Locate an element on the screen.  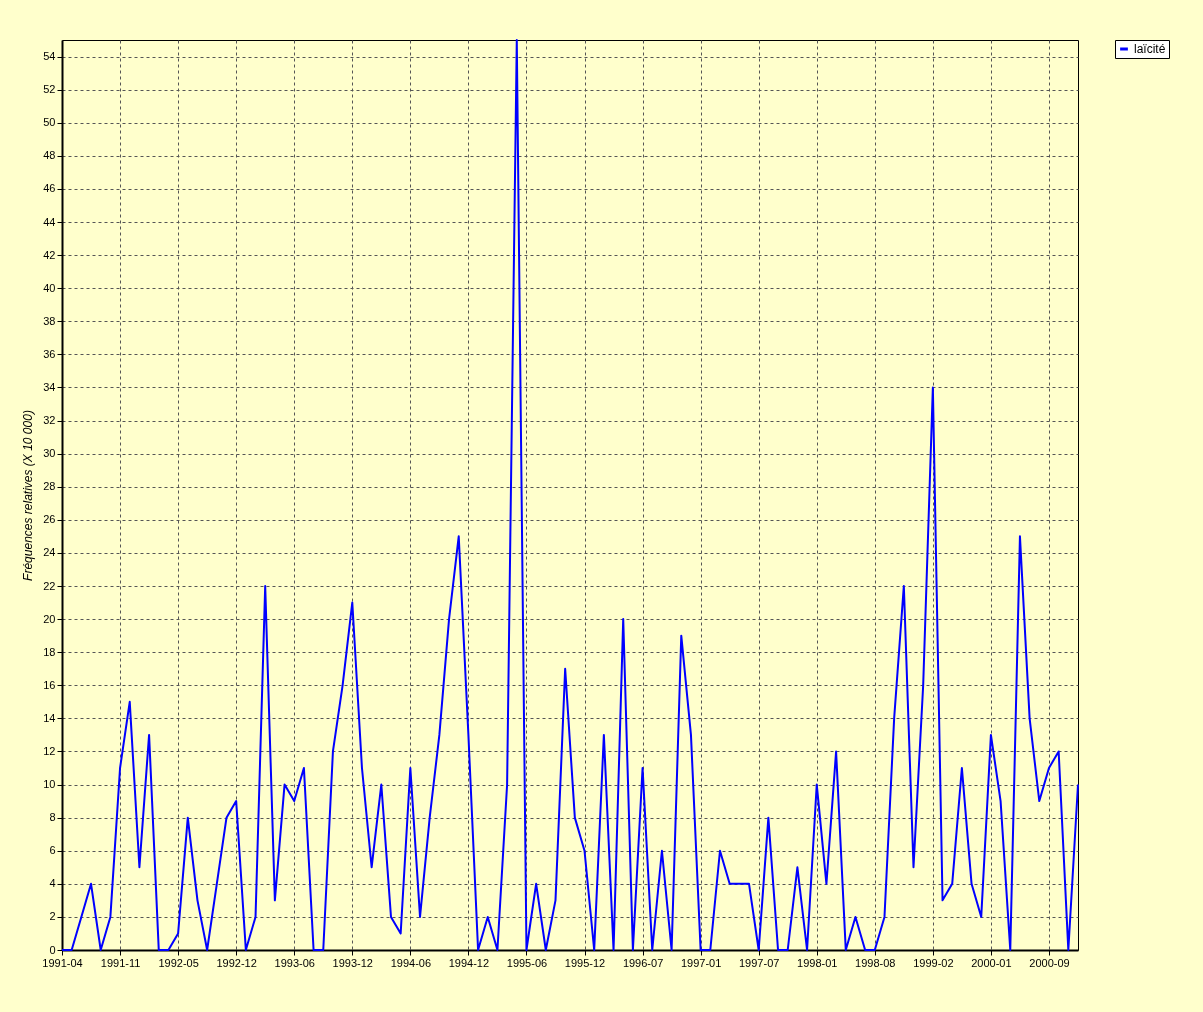
y-tick-label: 22 is located at coordinates (49, 585).